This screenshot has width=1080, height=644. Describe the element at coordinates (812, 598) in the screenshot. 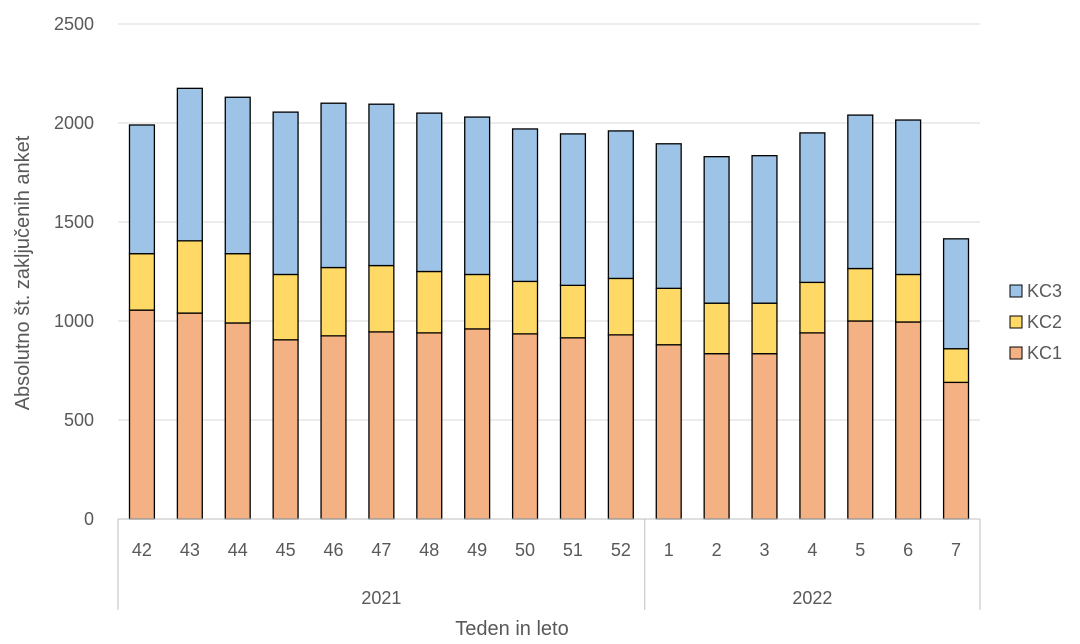

I see `group-label: 2022` at that location.